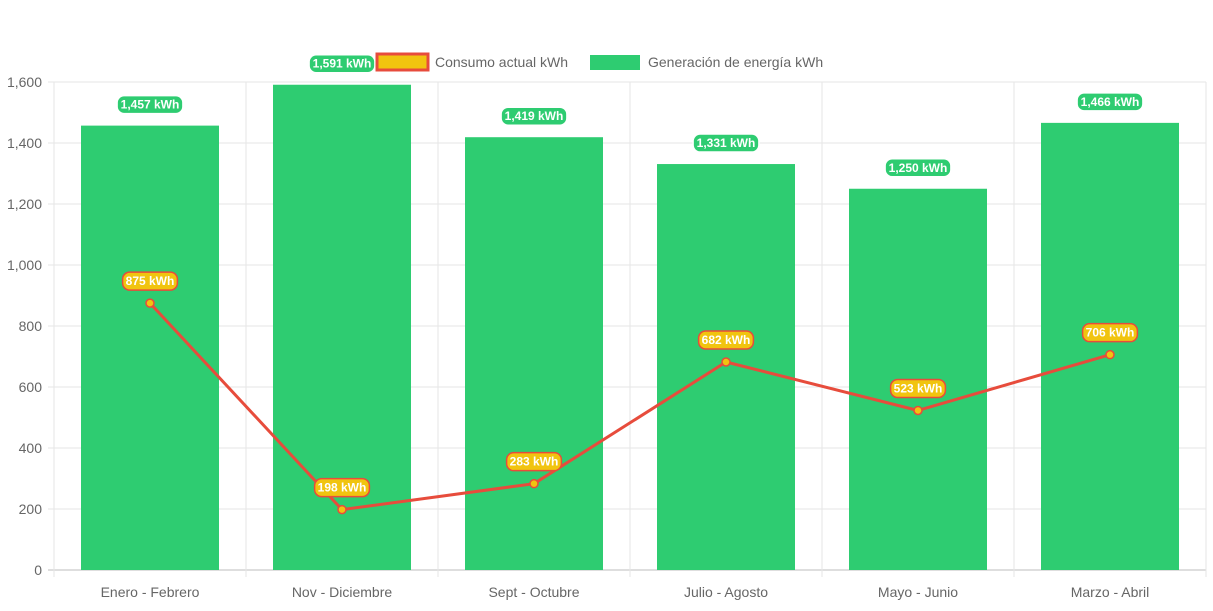 The width and height of the screenshot is (1213, 611). What do you see at coordinates (726, 592) in the screenshot?
I see `x-tick-label: Julio - Agosto` at bounding box center [726, 592].